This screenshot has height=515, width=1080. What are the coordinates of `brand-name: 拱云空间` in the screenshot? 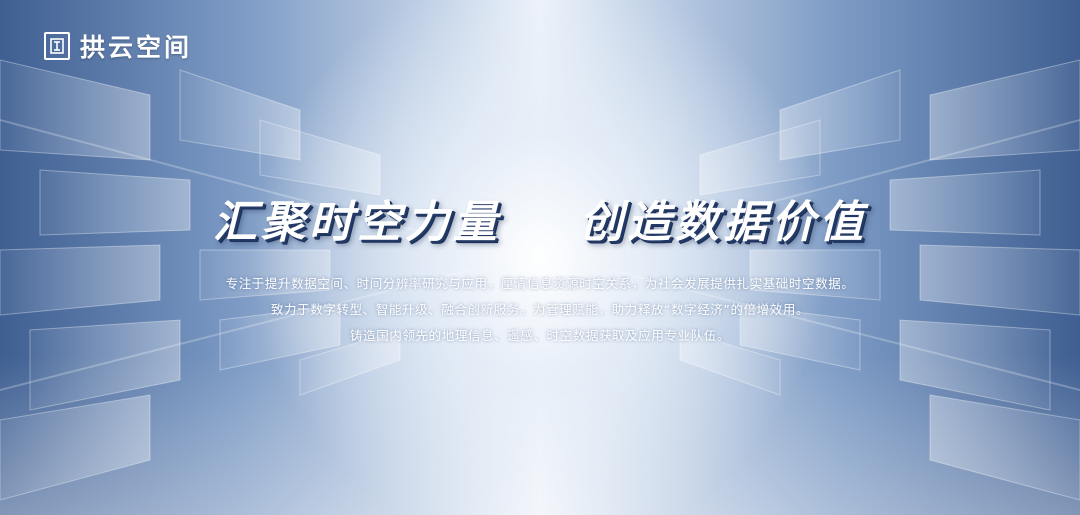 It's located at (136, 47).